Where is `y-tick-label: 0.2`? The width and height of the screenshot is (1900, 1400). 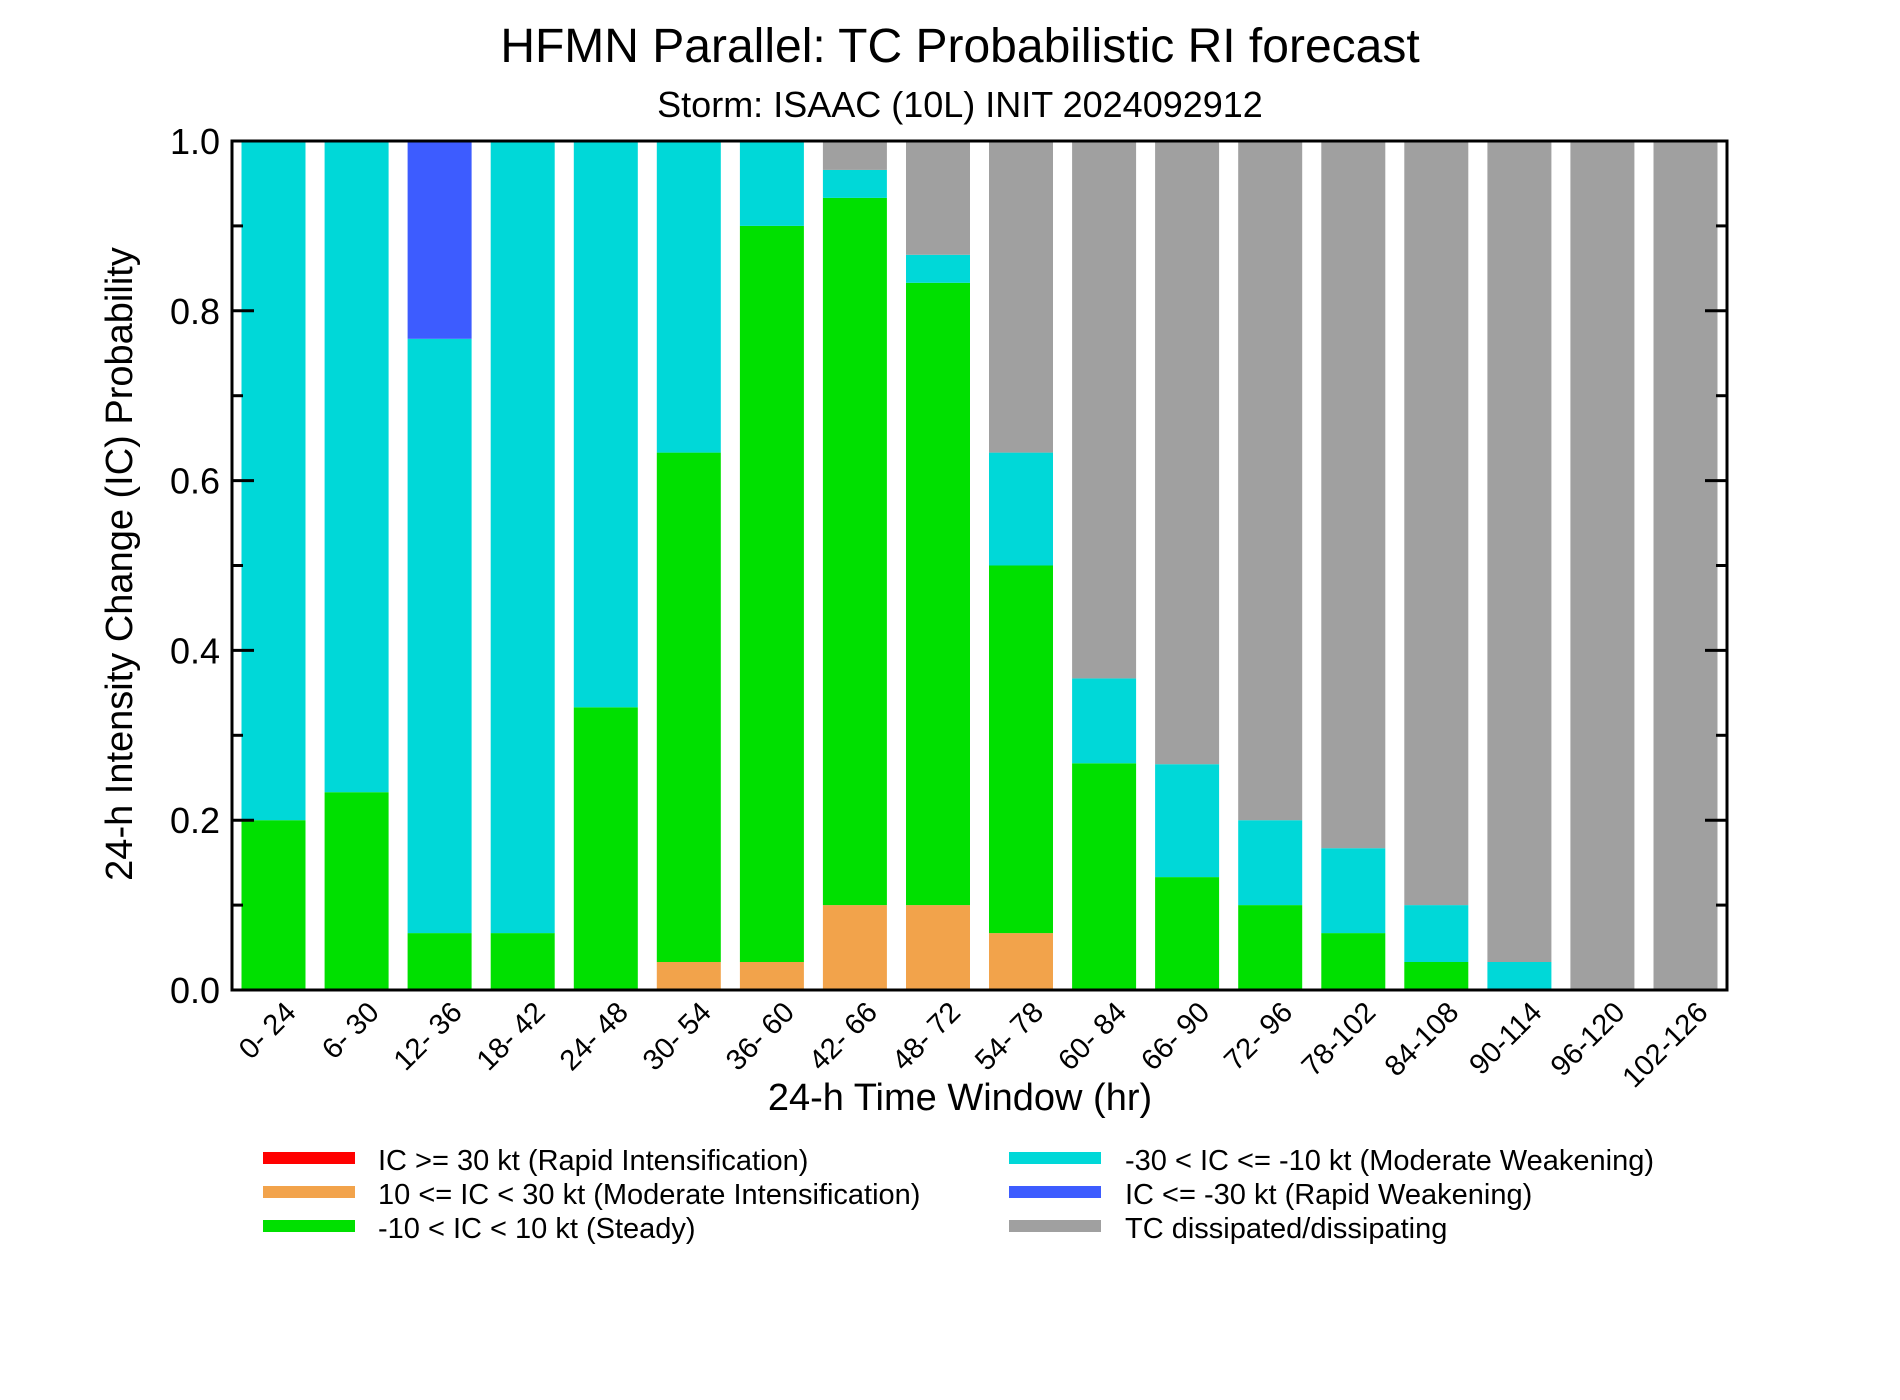 y-tick-label: 0.2 is located at coordinates (195, 820).